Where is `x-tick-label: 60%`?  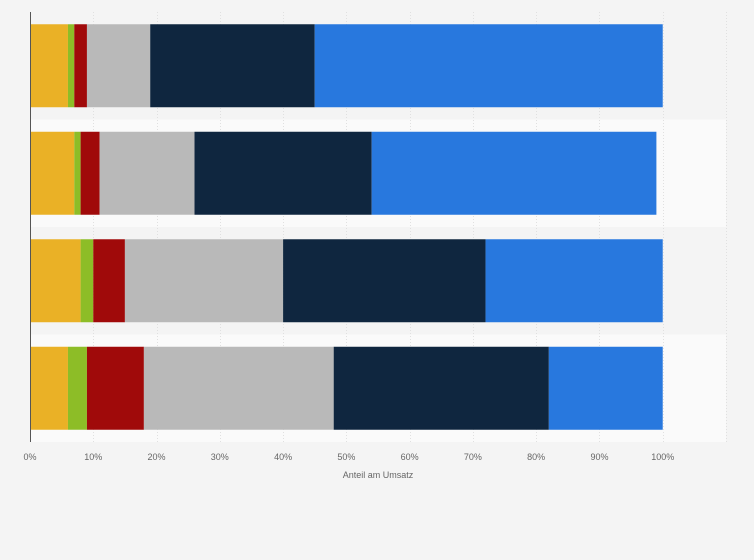
x-tick-label: 60% is located at coordinates (410, 457).